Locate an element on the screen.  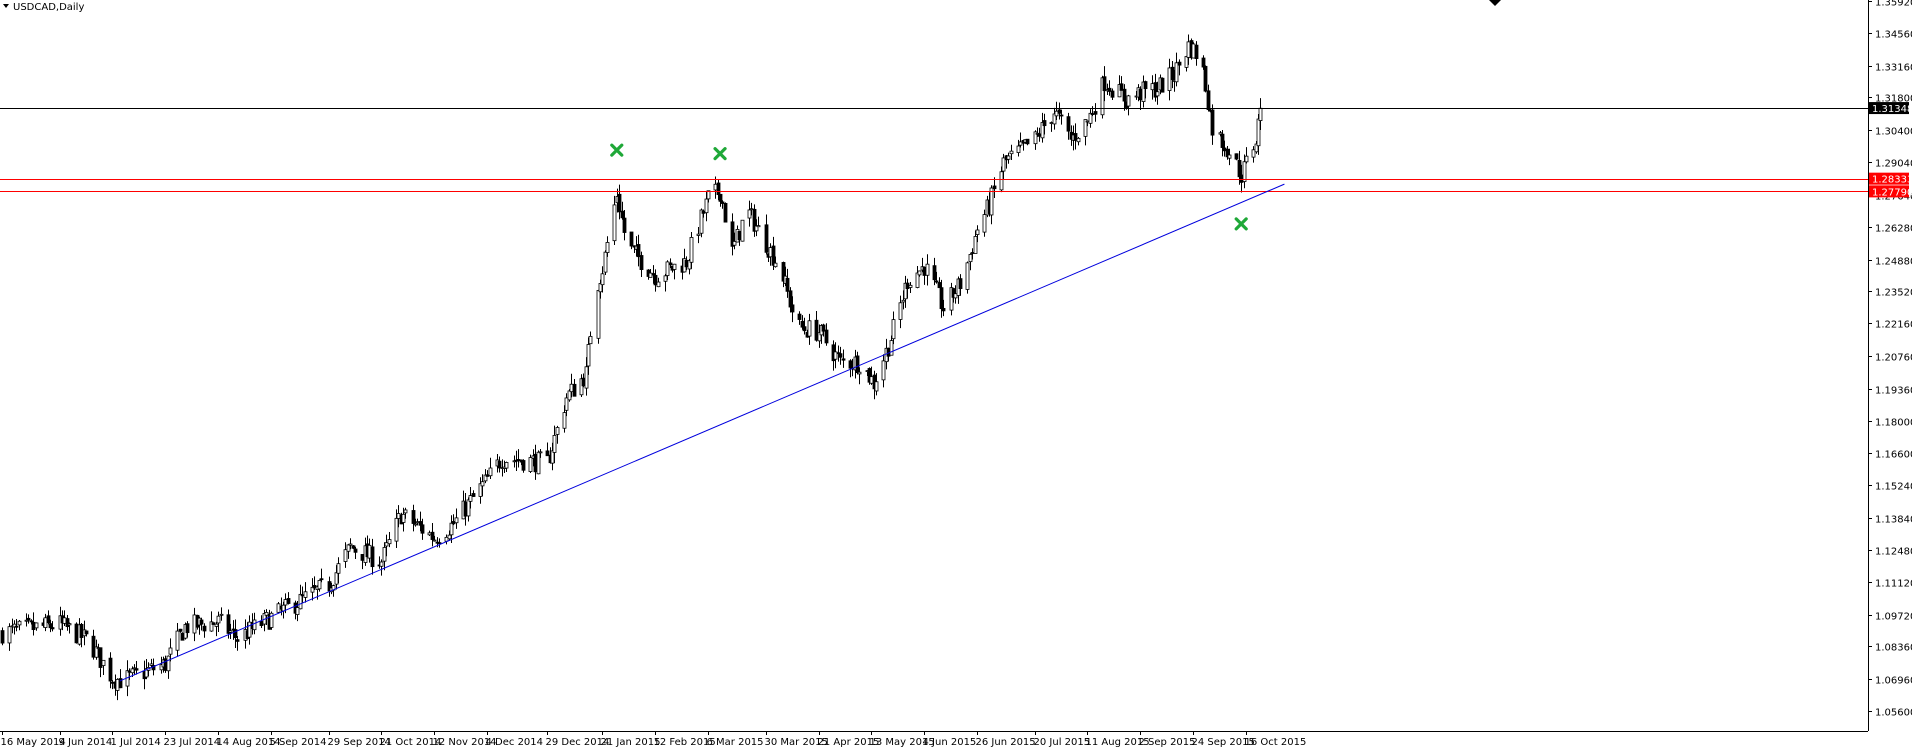
price-tag: 1.27790 is located at coordinates (1890, 191).